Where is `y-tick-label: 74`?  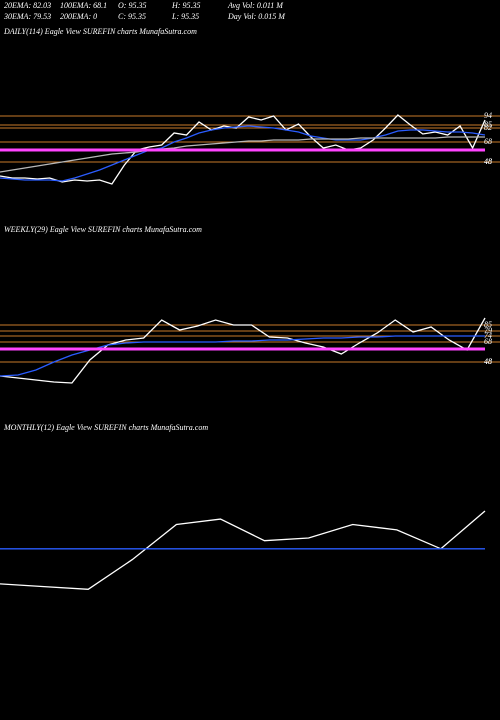 y-tick-label: 74 is located at coordinates (488, 335).